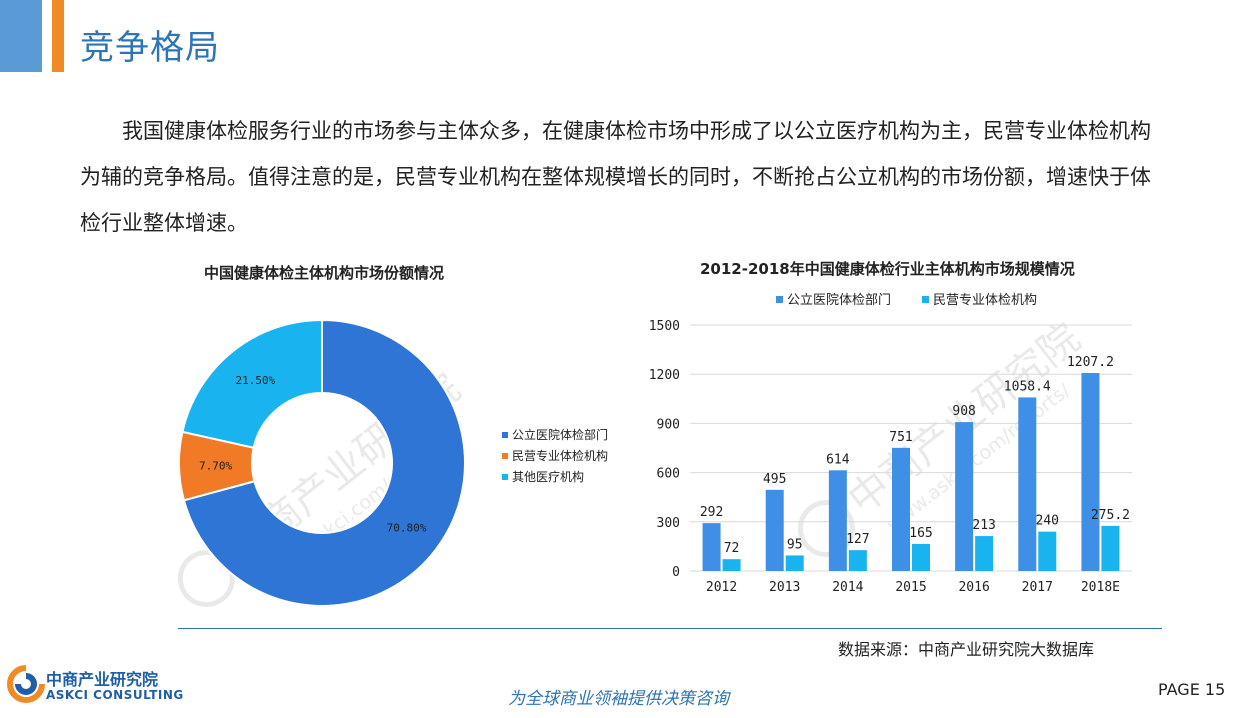  Describe the element at coordinates (983, 525) in the screenshot. I see `bar-value-label-1-4: 213` at that location.